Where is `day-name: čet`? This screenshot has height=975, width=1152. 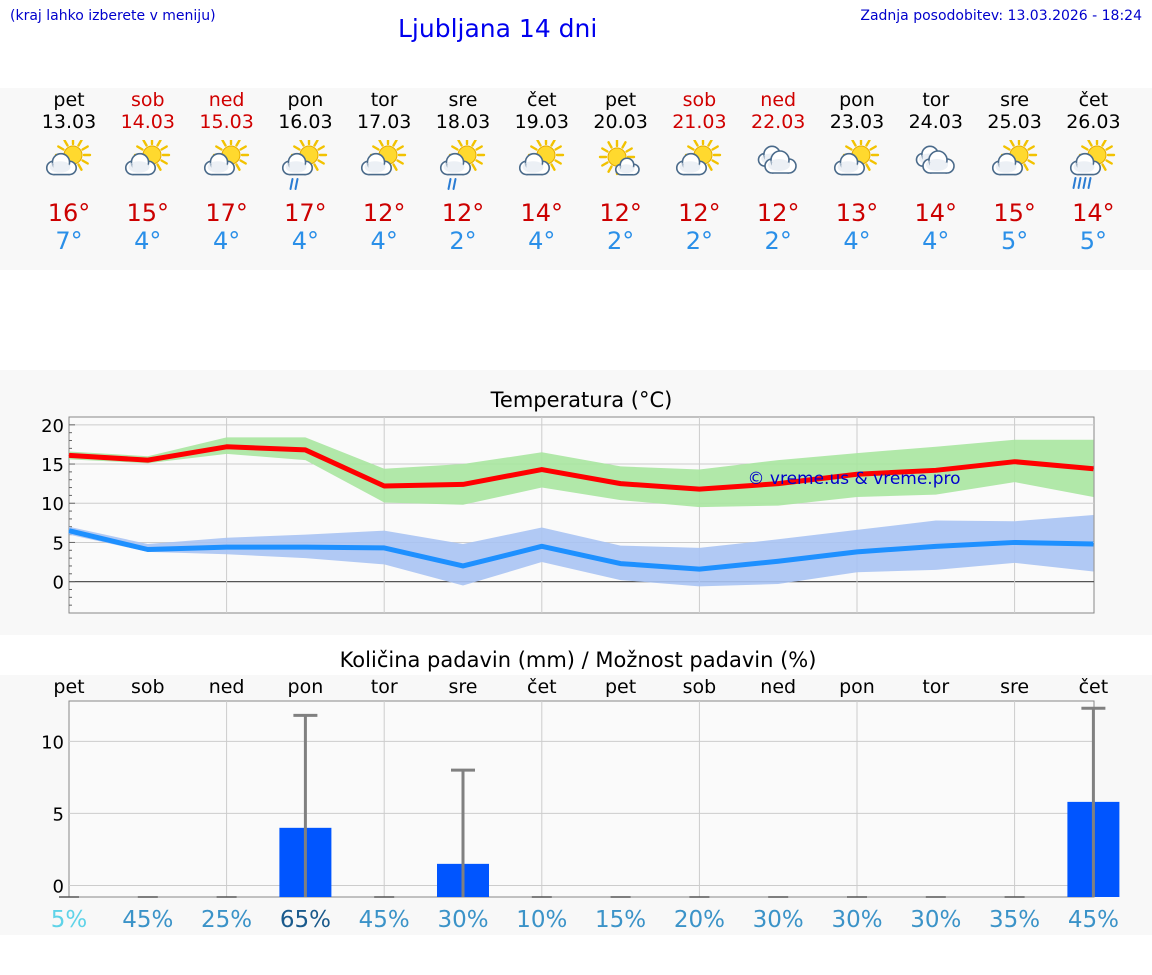 day-name: čet is located at coordinates (1093, 100).